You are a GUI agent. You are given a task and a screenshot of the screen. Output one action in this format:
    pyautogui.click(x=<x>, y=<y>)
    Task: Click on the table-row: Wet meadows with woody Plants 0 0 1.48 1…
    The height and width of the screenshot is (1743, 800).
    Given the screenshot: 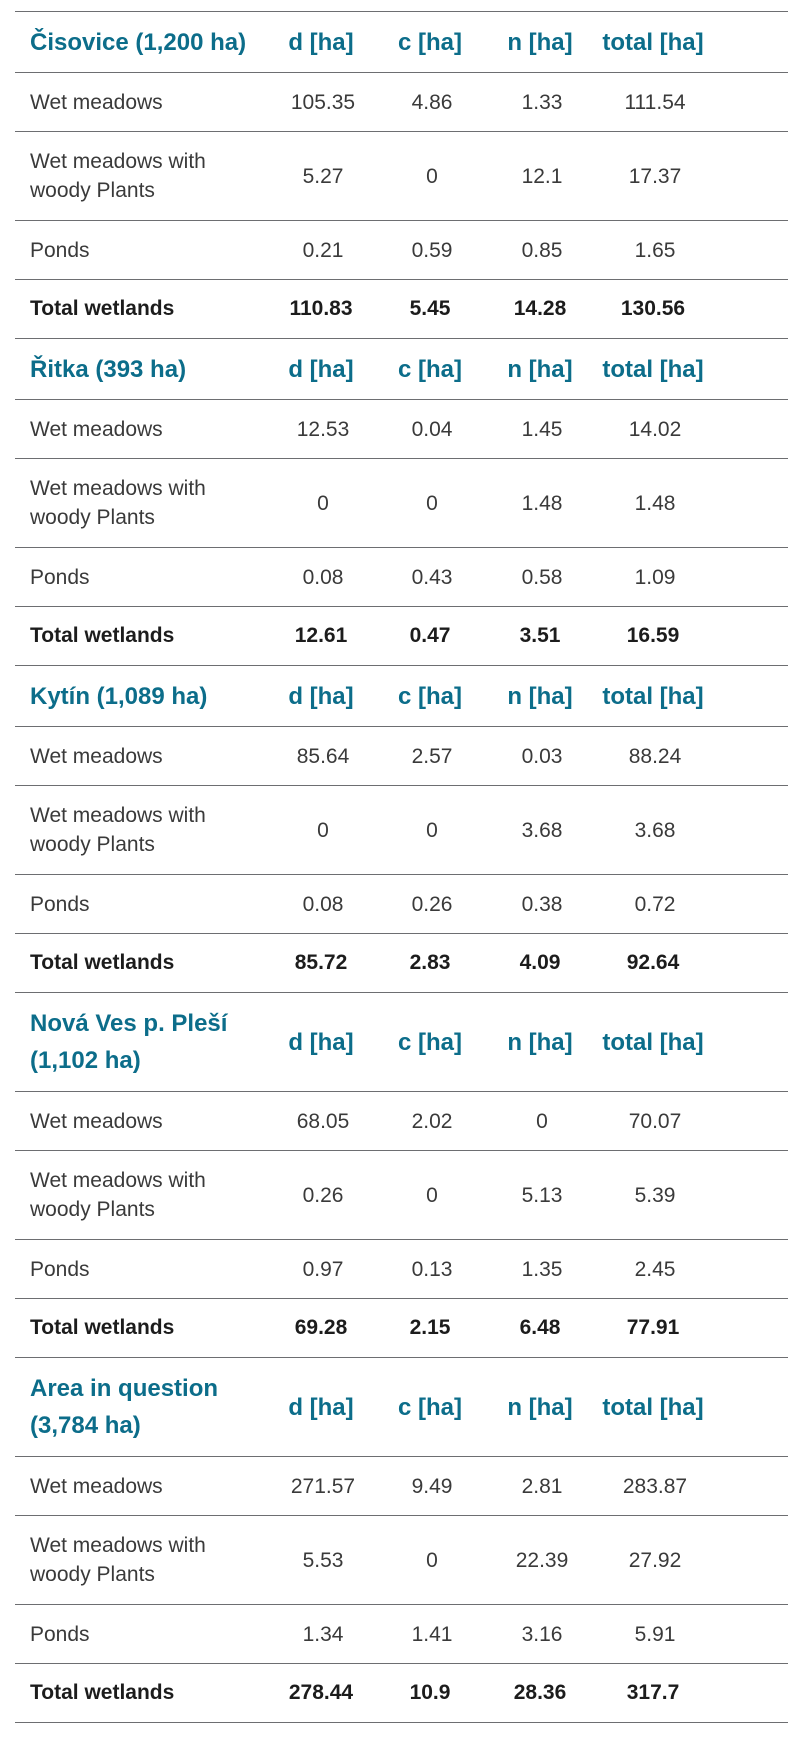 What is the action you would take?
    pyautogui.click(x=401, y=503)
    